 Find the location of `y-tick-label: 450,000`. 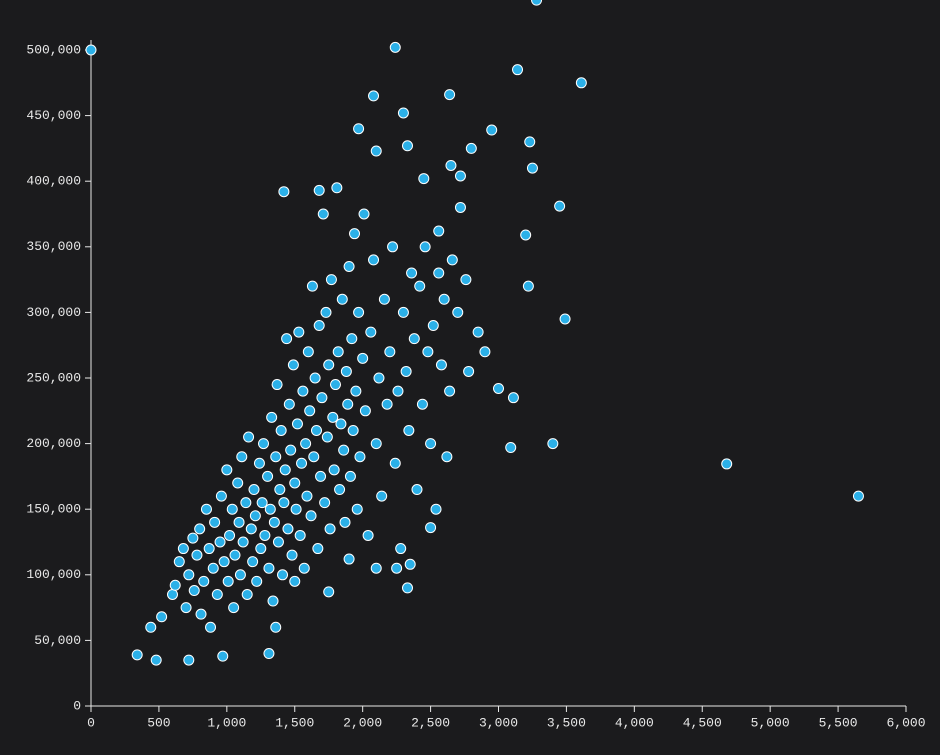

y-tick-label: 450,000 is located at coordinates (53, 115).